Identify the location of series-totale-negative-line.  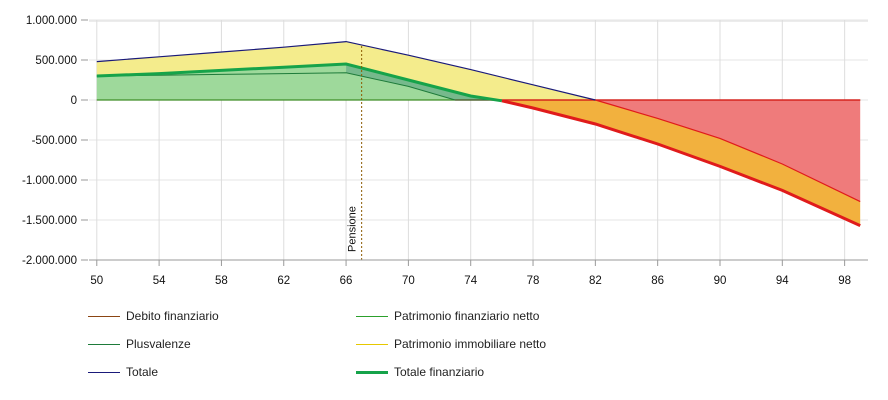
(728, 151).